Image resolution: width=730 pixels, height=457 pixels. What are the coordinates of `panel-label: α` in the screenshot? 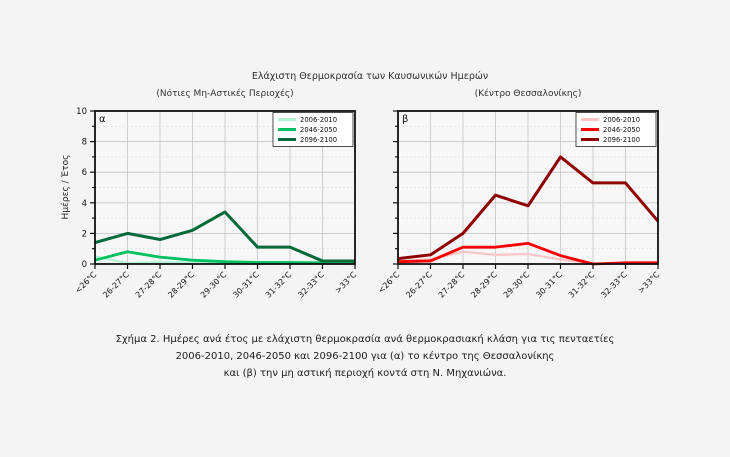 It's located at (102, 119).